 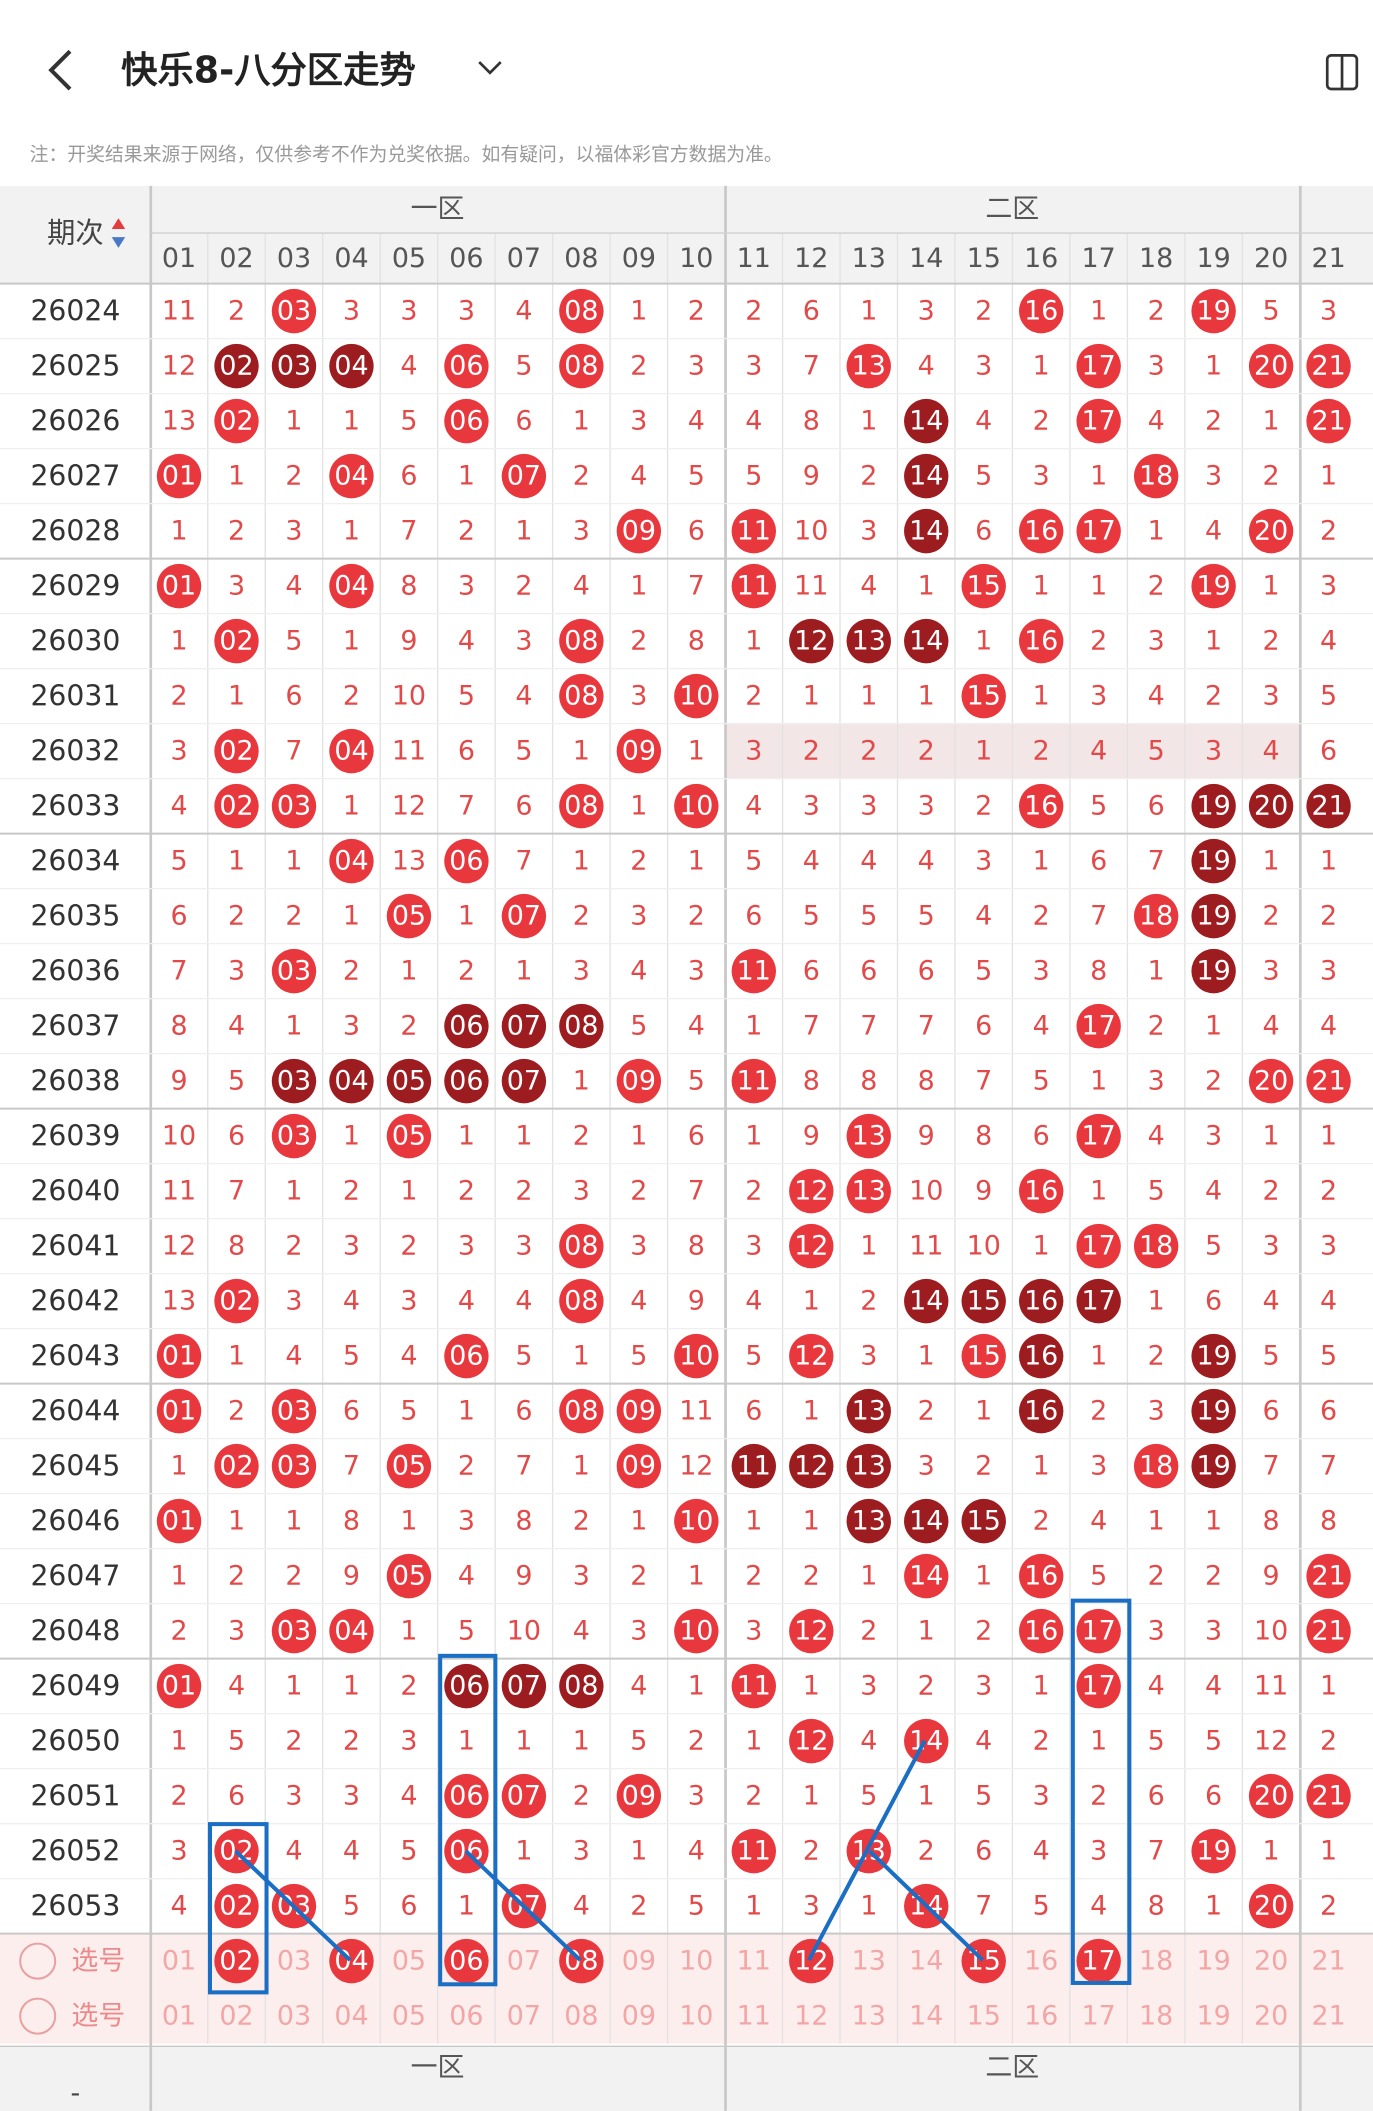 What do you see at coordinates (75, 233) in the screenshot?
I see `issue-header: 期次` at bounding box center [75, 233].